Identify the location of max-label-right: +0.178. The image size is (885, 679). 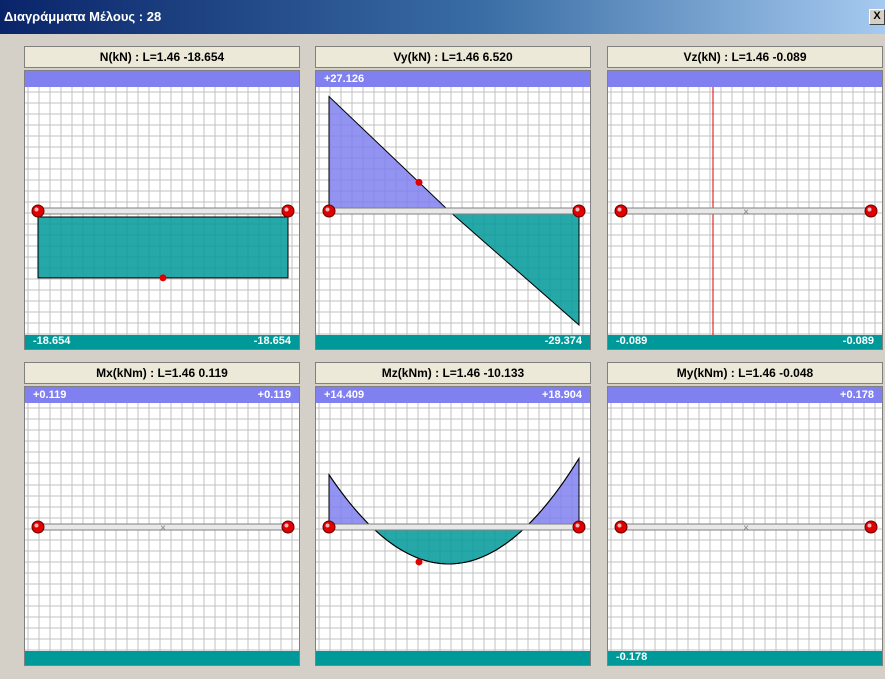
(857, 395).